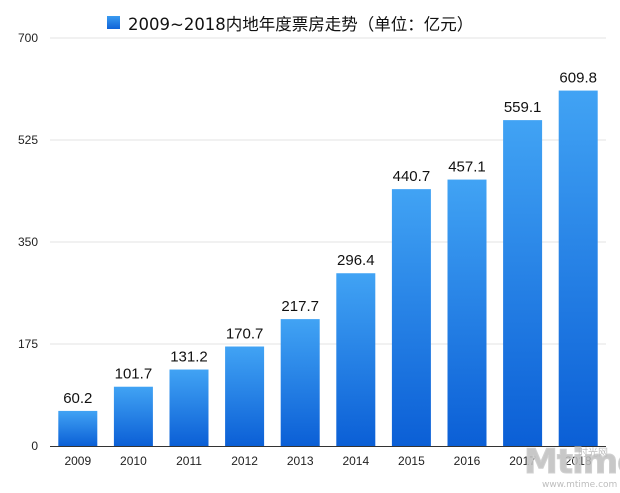  What do you see at coordinates (327, 461) in the screenshot?
I see `x-axis-ticks: 2009 2010 2011 2012 2013 2014 2015 2016 2017 2018` at bounding box center [327, 461].